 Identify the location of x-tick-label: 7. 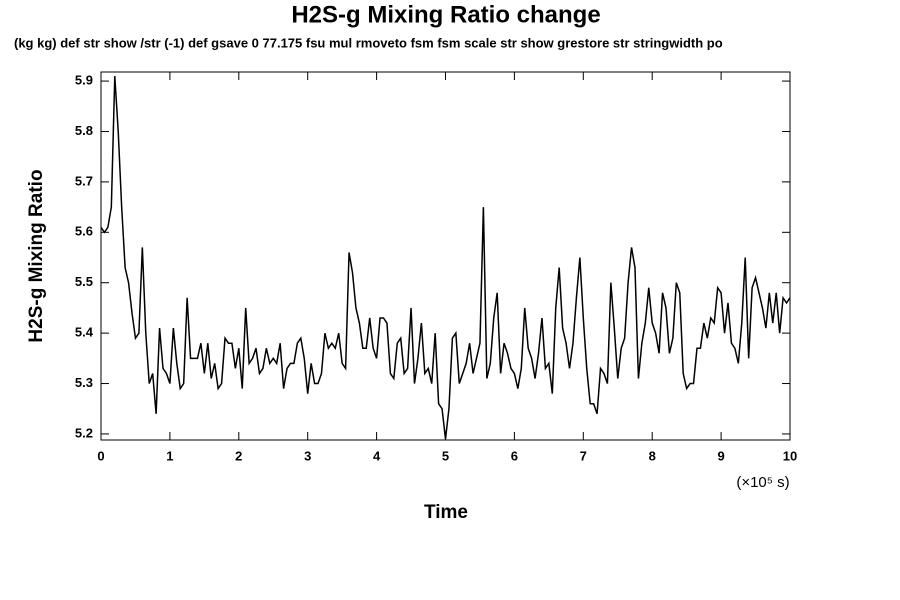
(583, 455).